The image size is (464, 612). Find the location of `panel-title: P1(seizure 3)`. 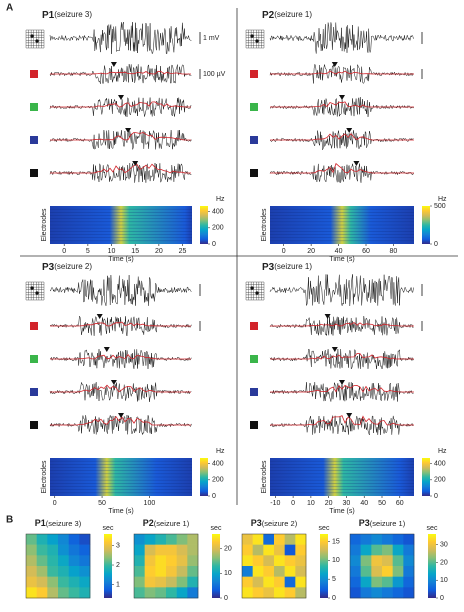

panel-title: P1(seizure 3) is located at coordinates (67, 15).